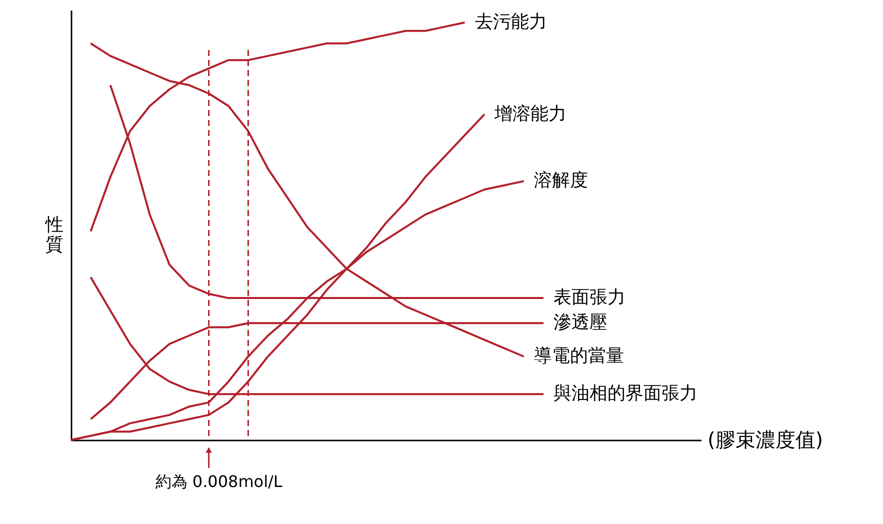  What do you see at coordinates (218, 481) in the screenshot?
I see `text: 約為 0.008mol/L` at bounding box center [218, 481].